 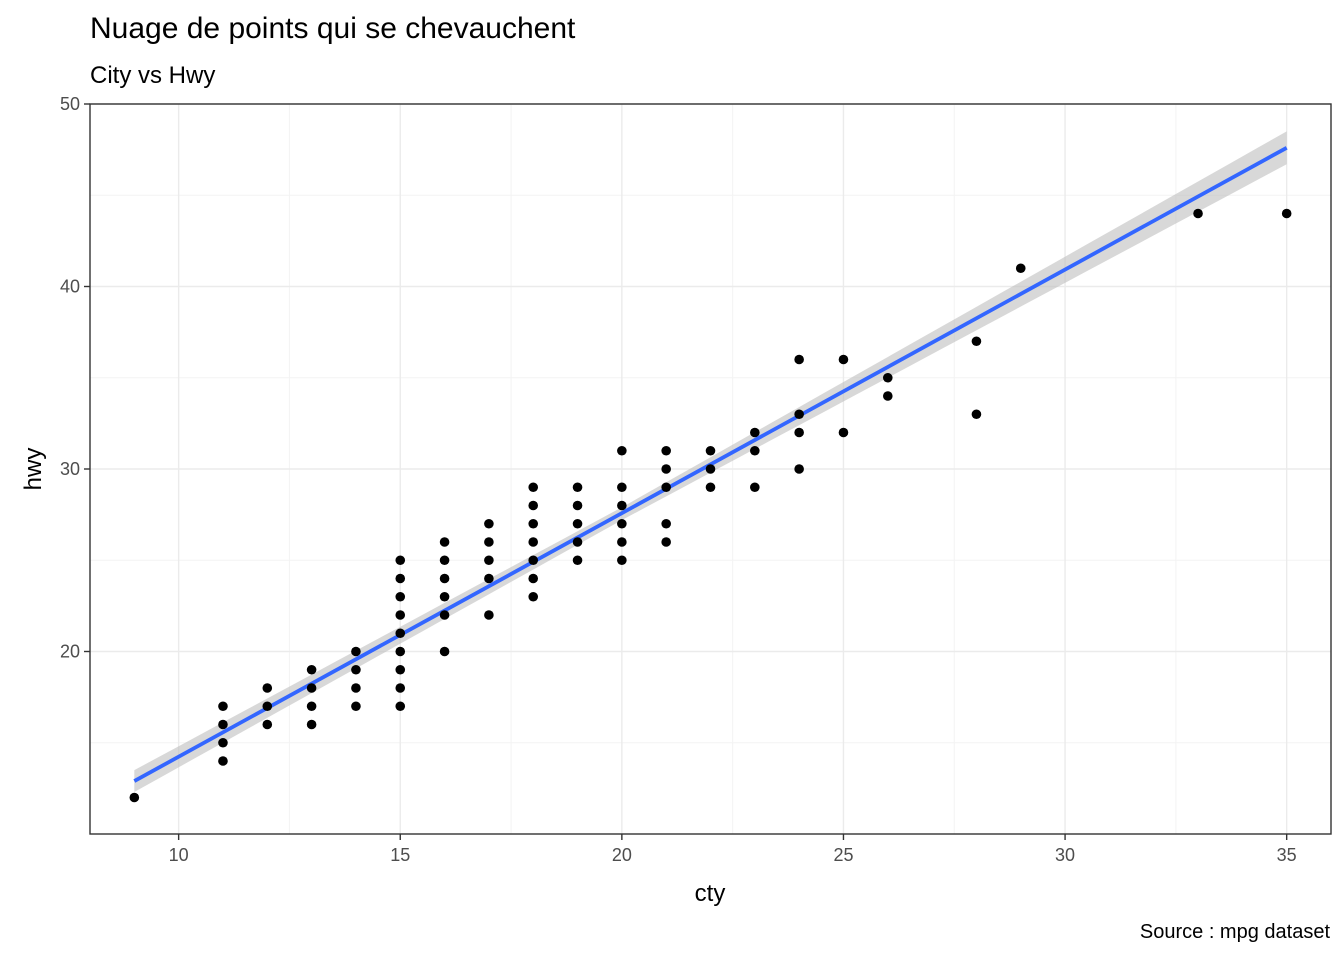 I want to click on y-tick-label: 20, so click(x=70, y=652).